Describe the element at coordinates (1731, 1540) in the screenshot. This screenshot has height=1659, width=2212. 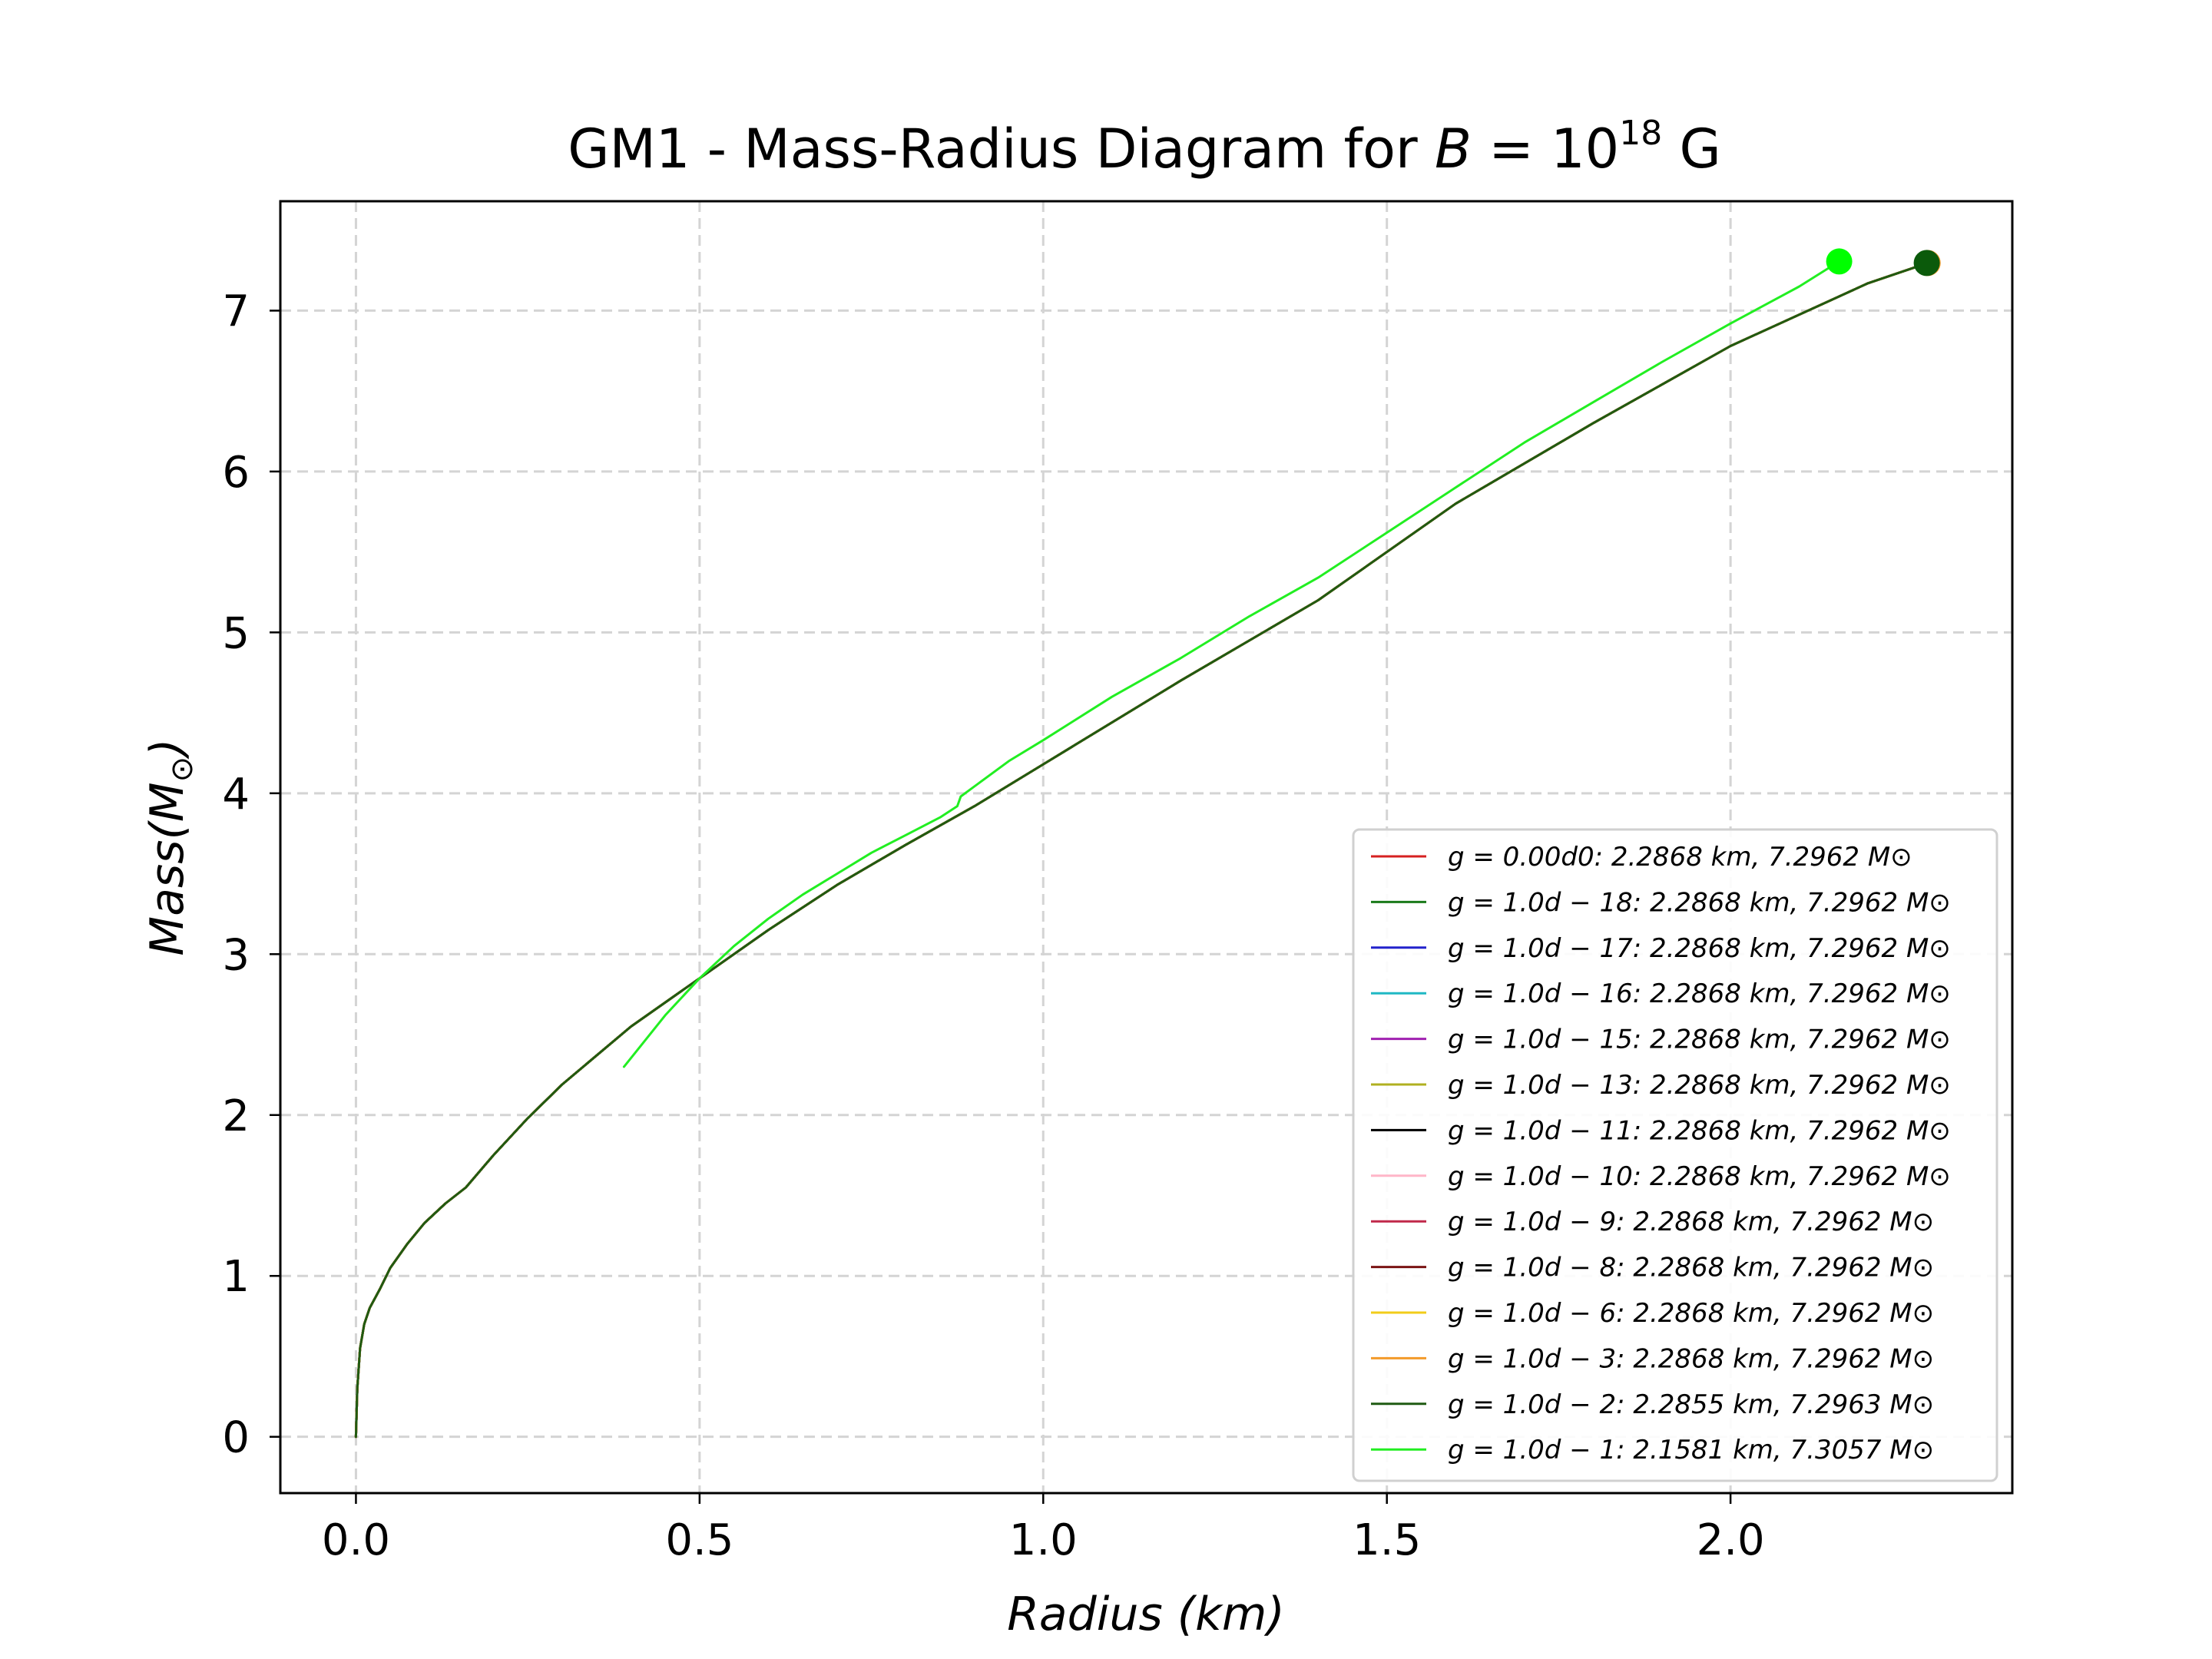
I see `x-tick-label: 2.0` at that location.